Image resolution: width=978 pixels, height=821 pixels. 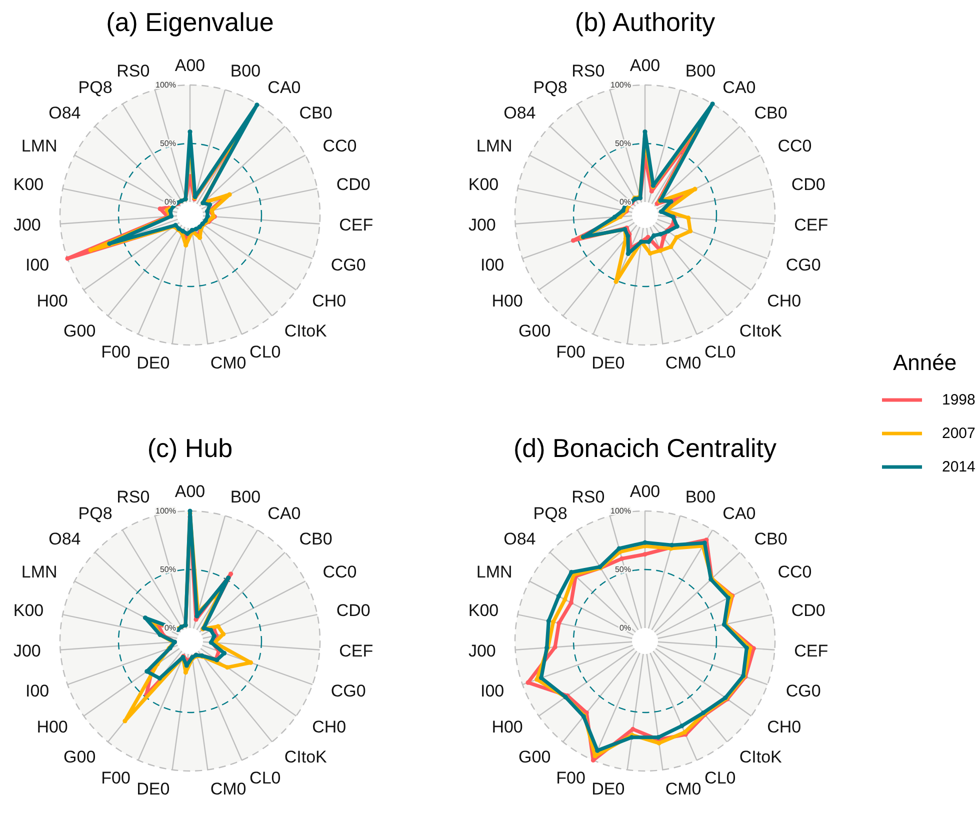 What do you see at coordinates (959, 467) in the screenshot?
I see `legend-label: 2014` at bounding box center [959, 467].